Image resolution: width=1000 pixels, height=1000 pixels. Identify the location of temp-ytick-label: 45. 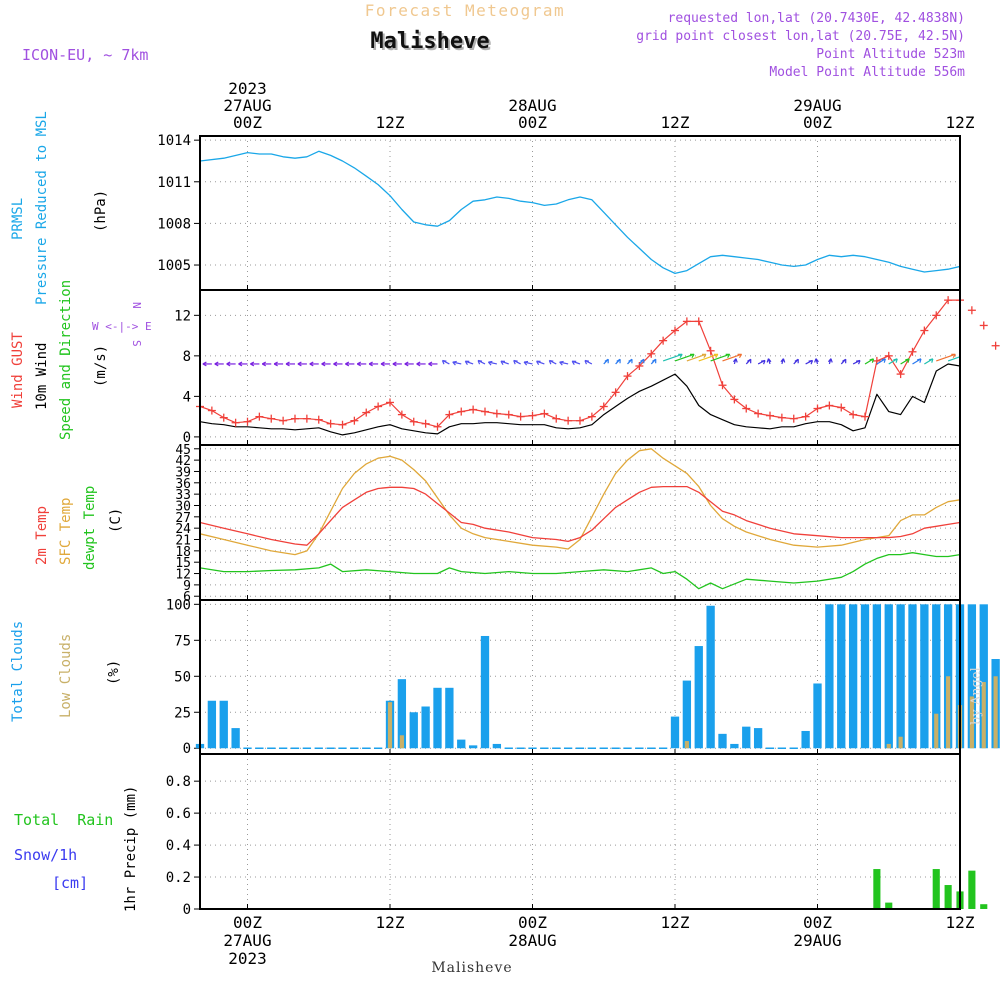
(183, 450).